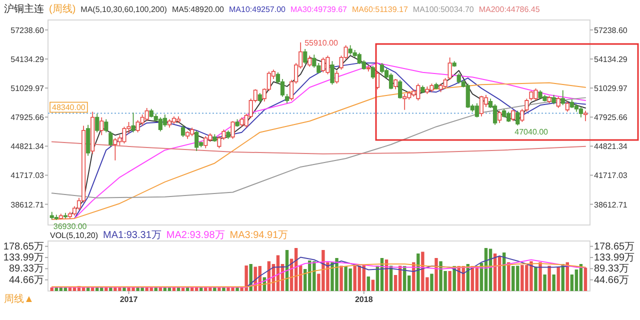 Image resolution: width=640 pixels, height=320 pixels. What do you see at coordinates (27, 117) in the screenshot?
I see `y-tick-label: 47925.66` at bounding box center [27, 117].